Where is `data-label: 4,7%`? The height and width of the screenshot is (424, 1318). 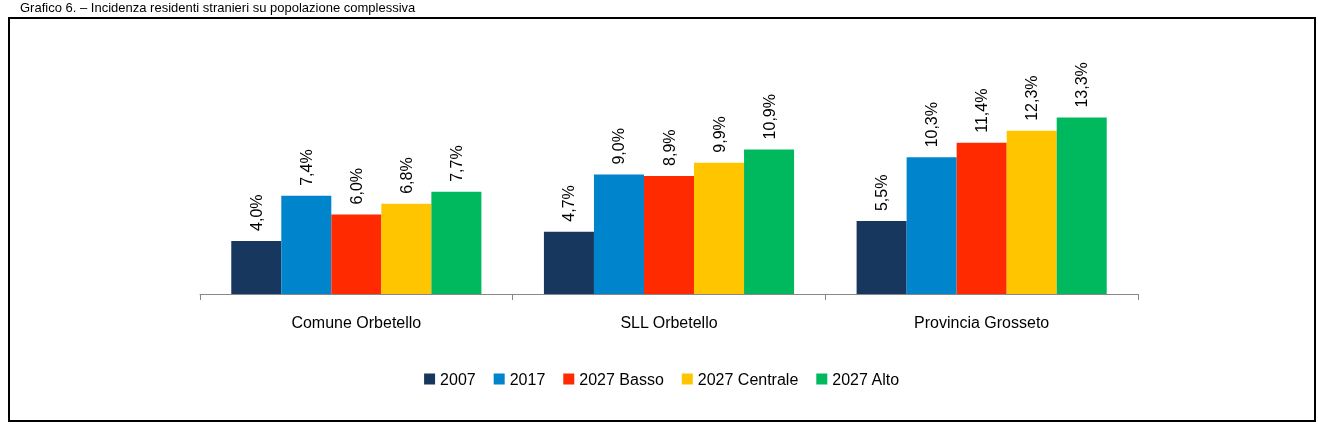 data-label: 4,7% is located at coordinates (569, 203).